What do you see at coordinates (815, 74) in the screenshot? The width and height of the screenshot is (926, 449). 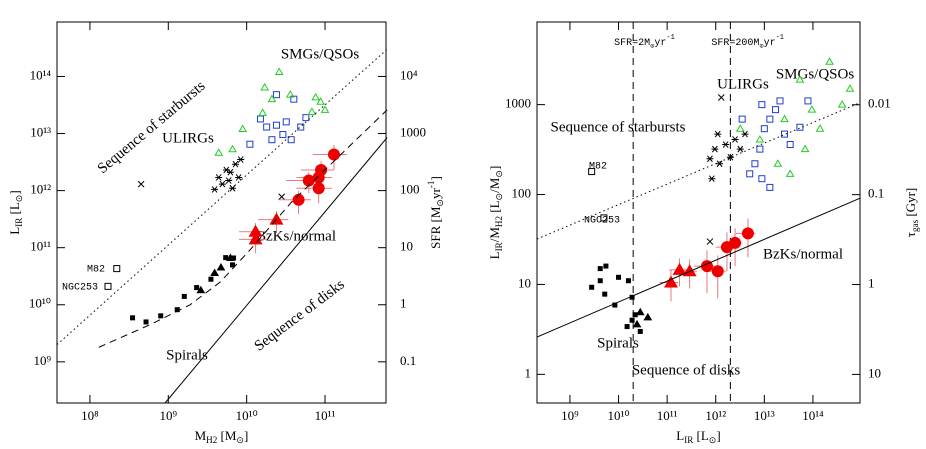 I see `annotation: SMGs/QSOs` at bounding box center [815, 74].